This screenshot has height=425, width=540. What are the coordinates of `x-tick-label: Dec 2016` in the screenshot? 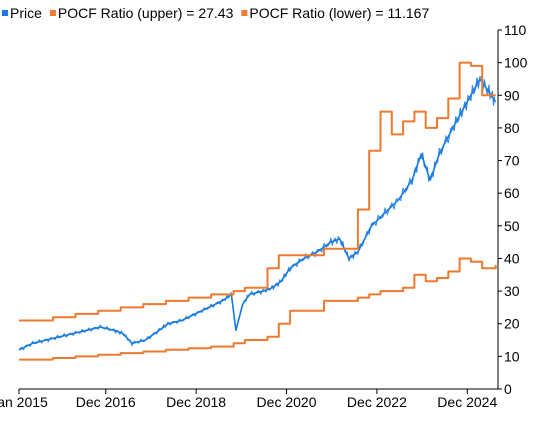 It's located at (106, 402).